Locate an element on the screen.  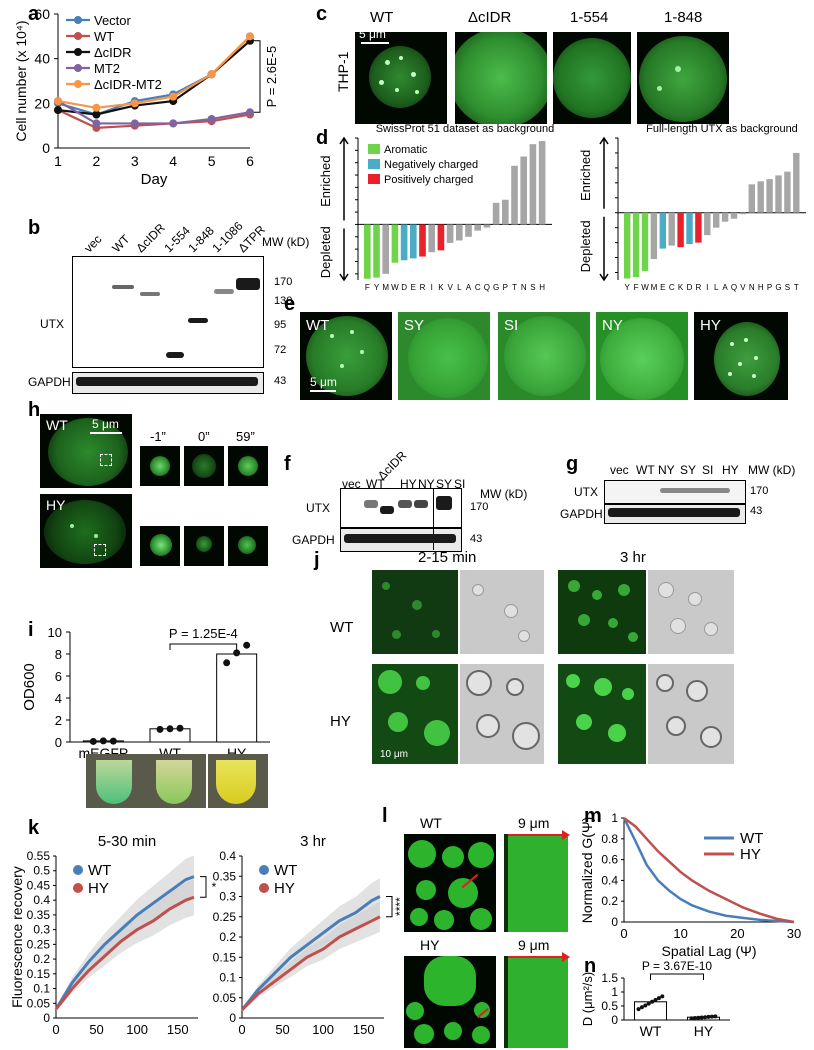
d-xtick-label: N is located at coordinates (752, 287).